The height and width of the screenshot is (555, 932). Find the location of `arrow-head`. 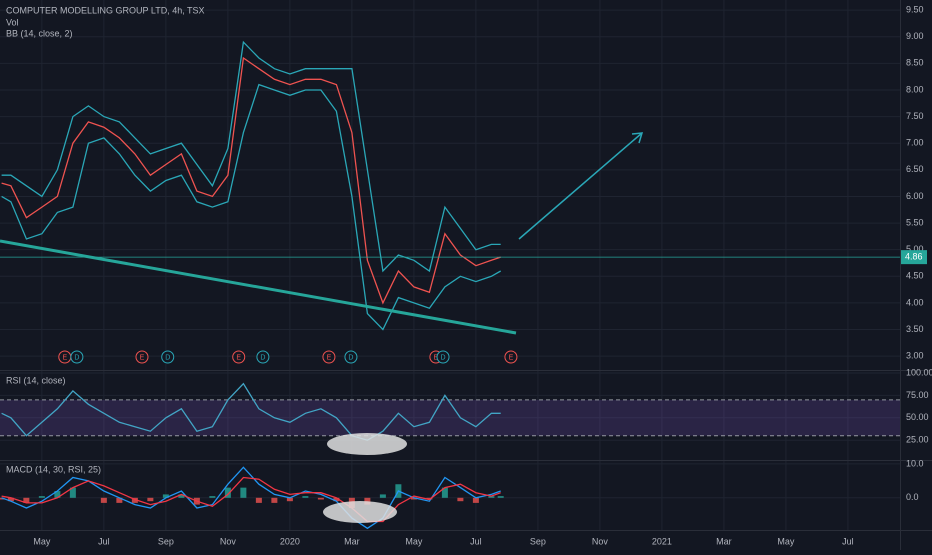

arrow-head is located at coordinates (637, 138).